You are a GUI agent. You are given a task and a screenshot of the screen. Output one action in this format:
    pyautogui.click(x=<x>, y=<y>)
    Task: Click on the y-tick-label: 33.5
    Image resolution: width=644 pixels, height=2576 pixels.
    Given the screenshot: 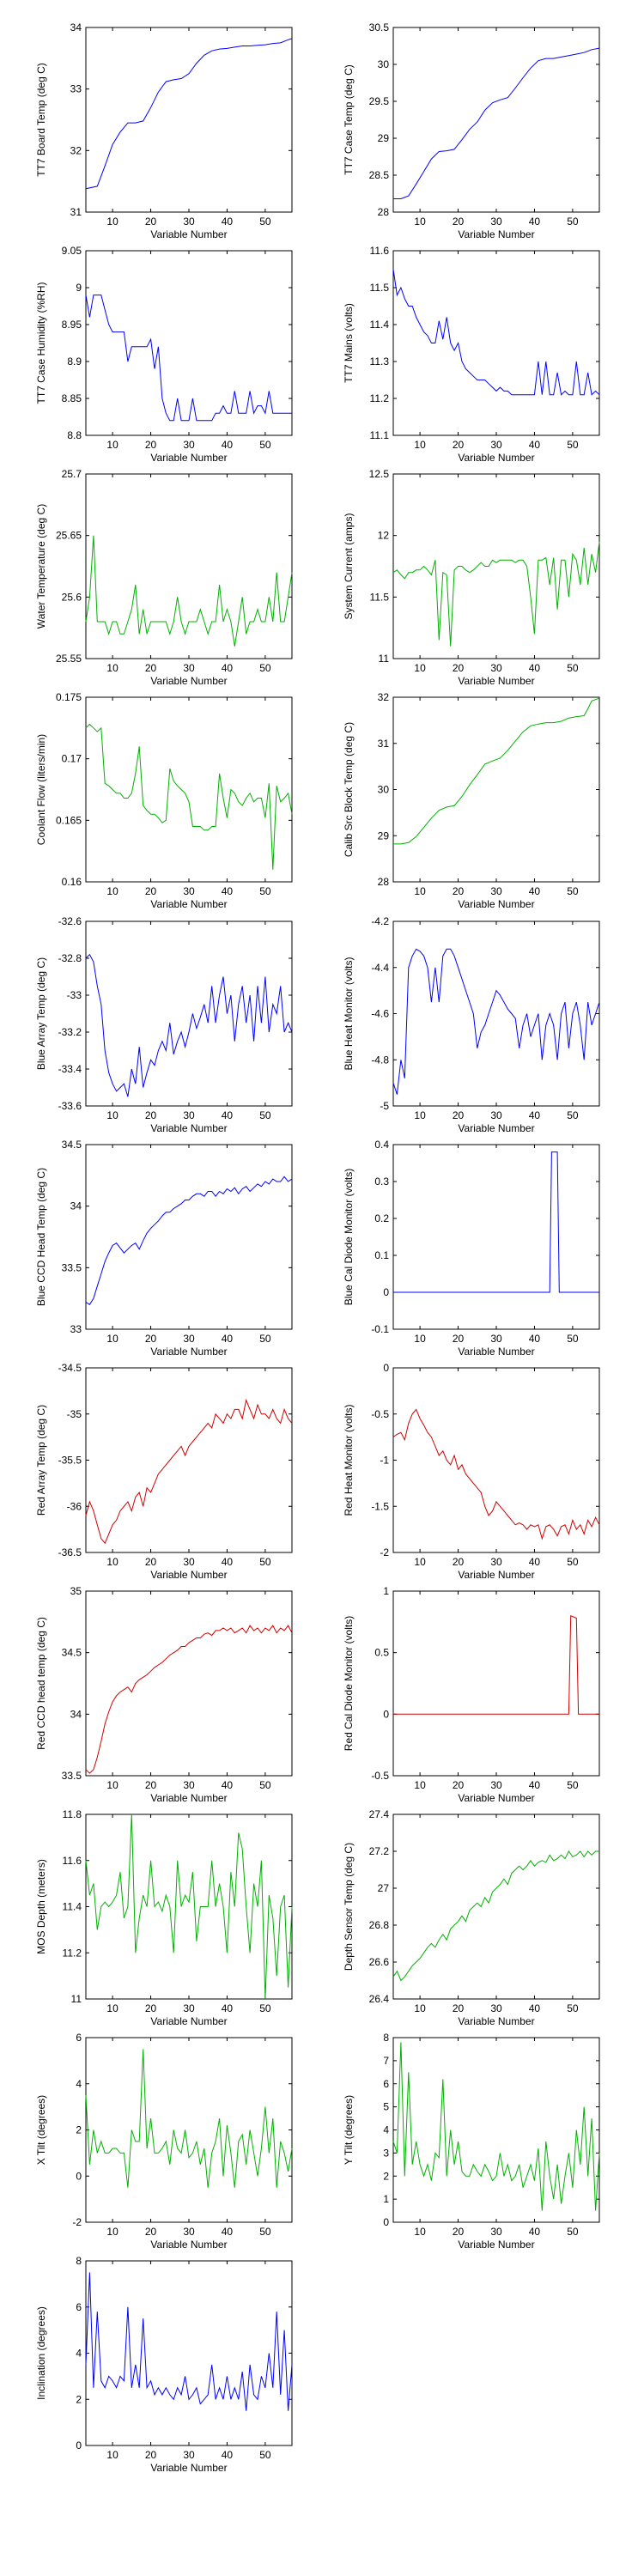 What is the action you would take?
    pyautogui.click(x=72, y=1776)
    